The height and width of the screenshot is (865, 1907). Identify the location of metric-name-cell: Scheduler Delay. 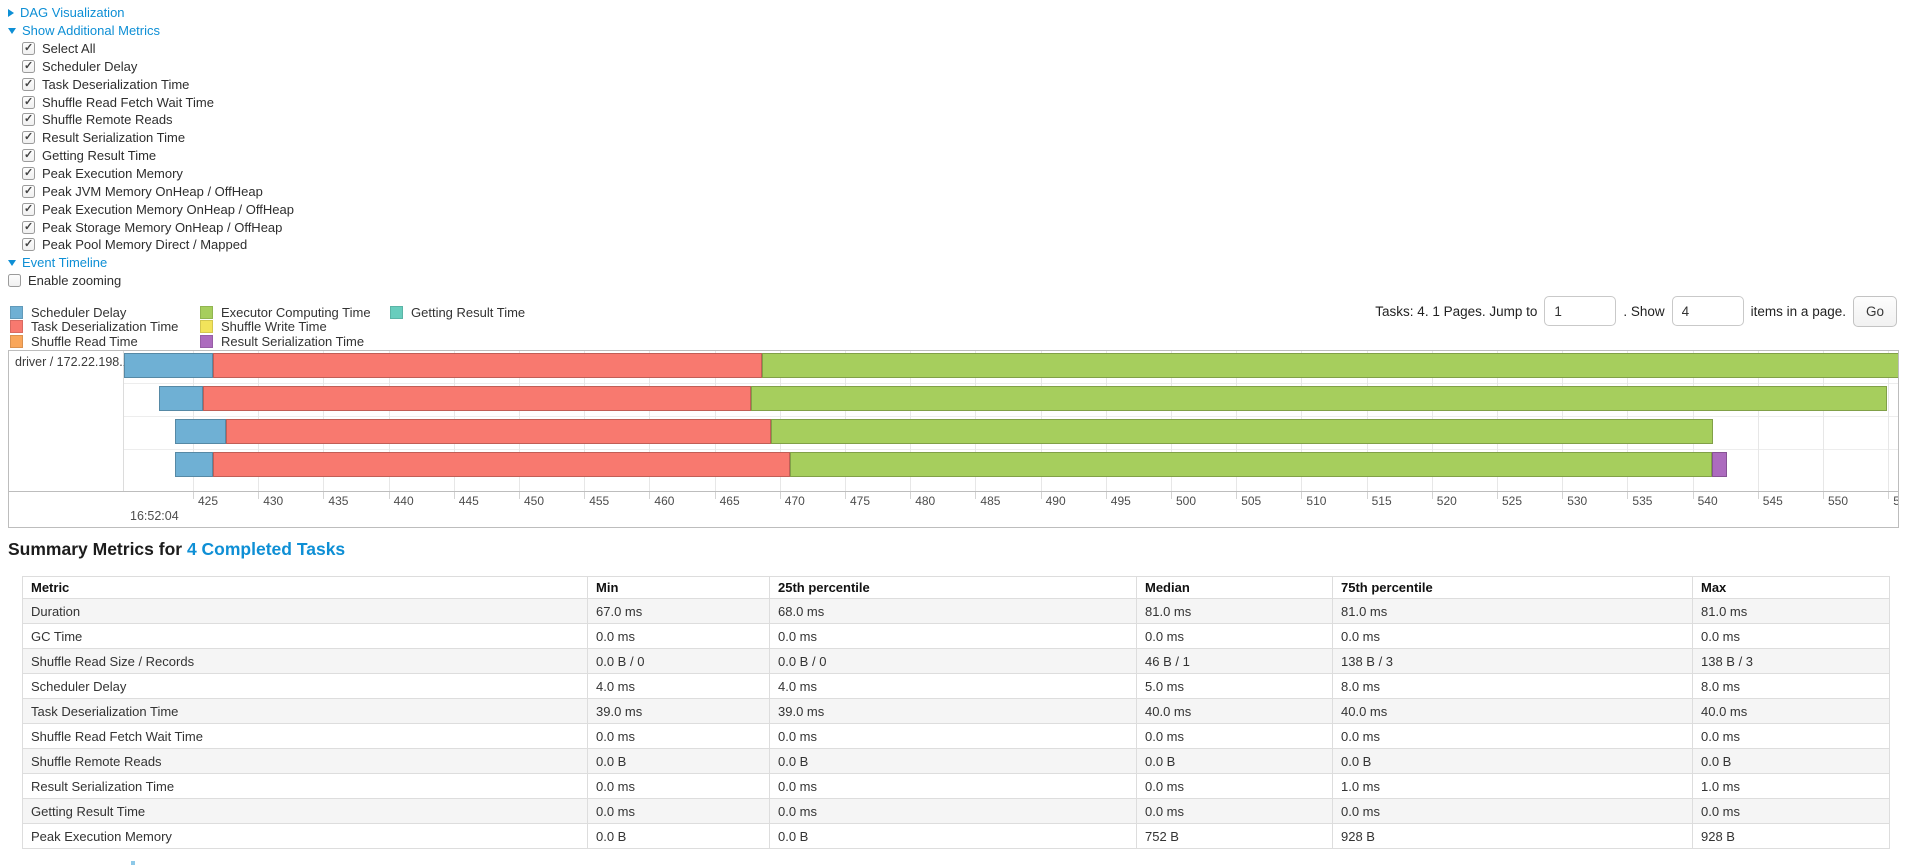
(305, 686).